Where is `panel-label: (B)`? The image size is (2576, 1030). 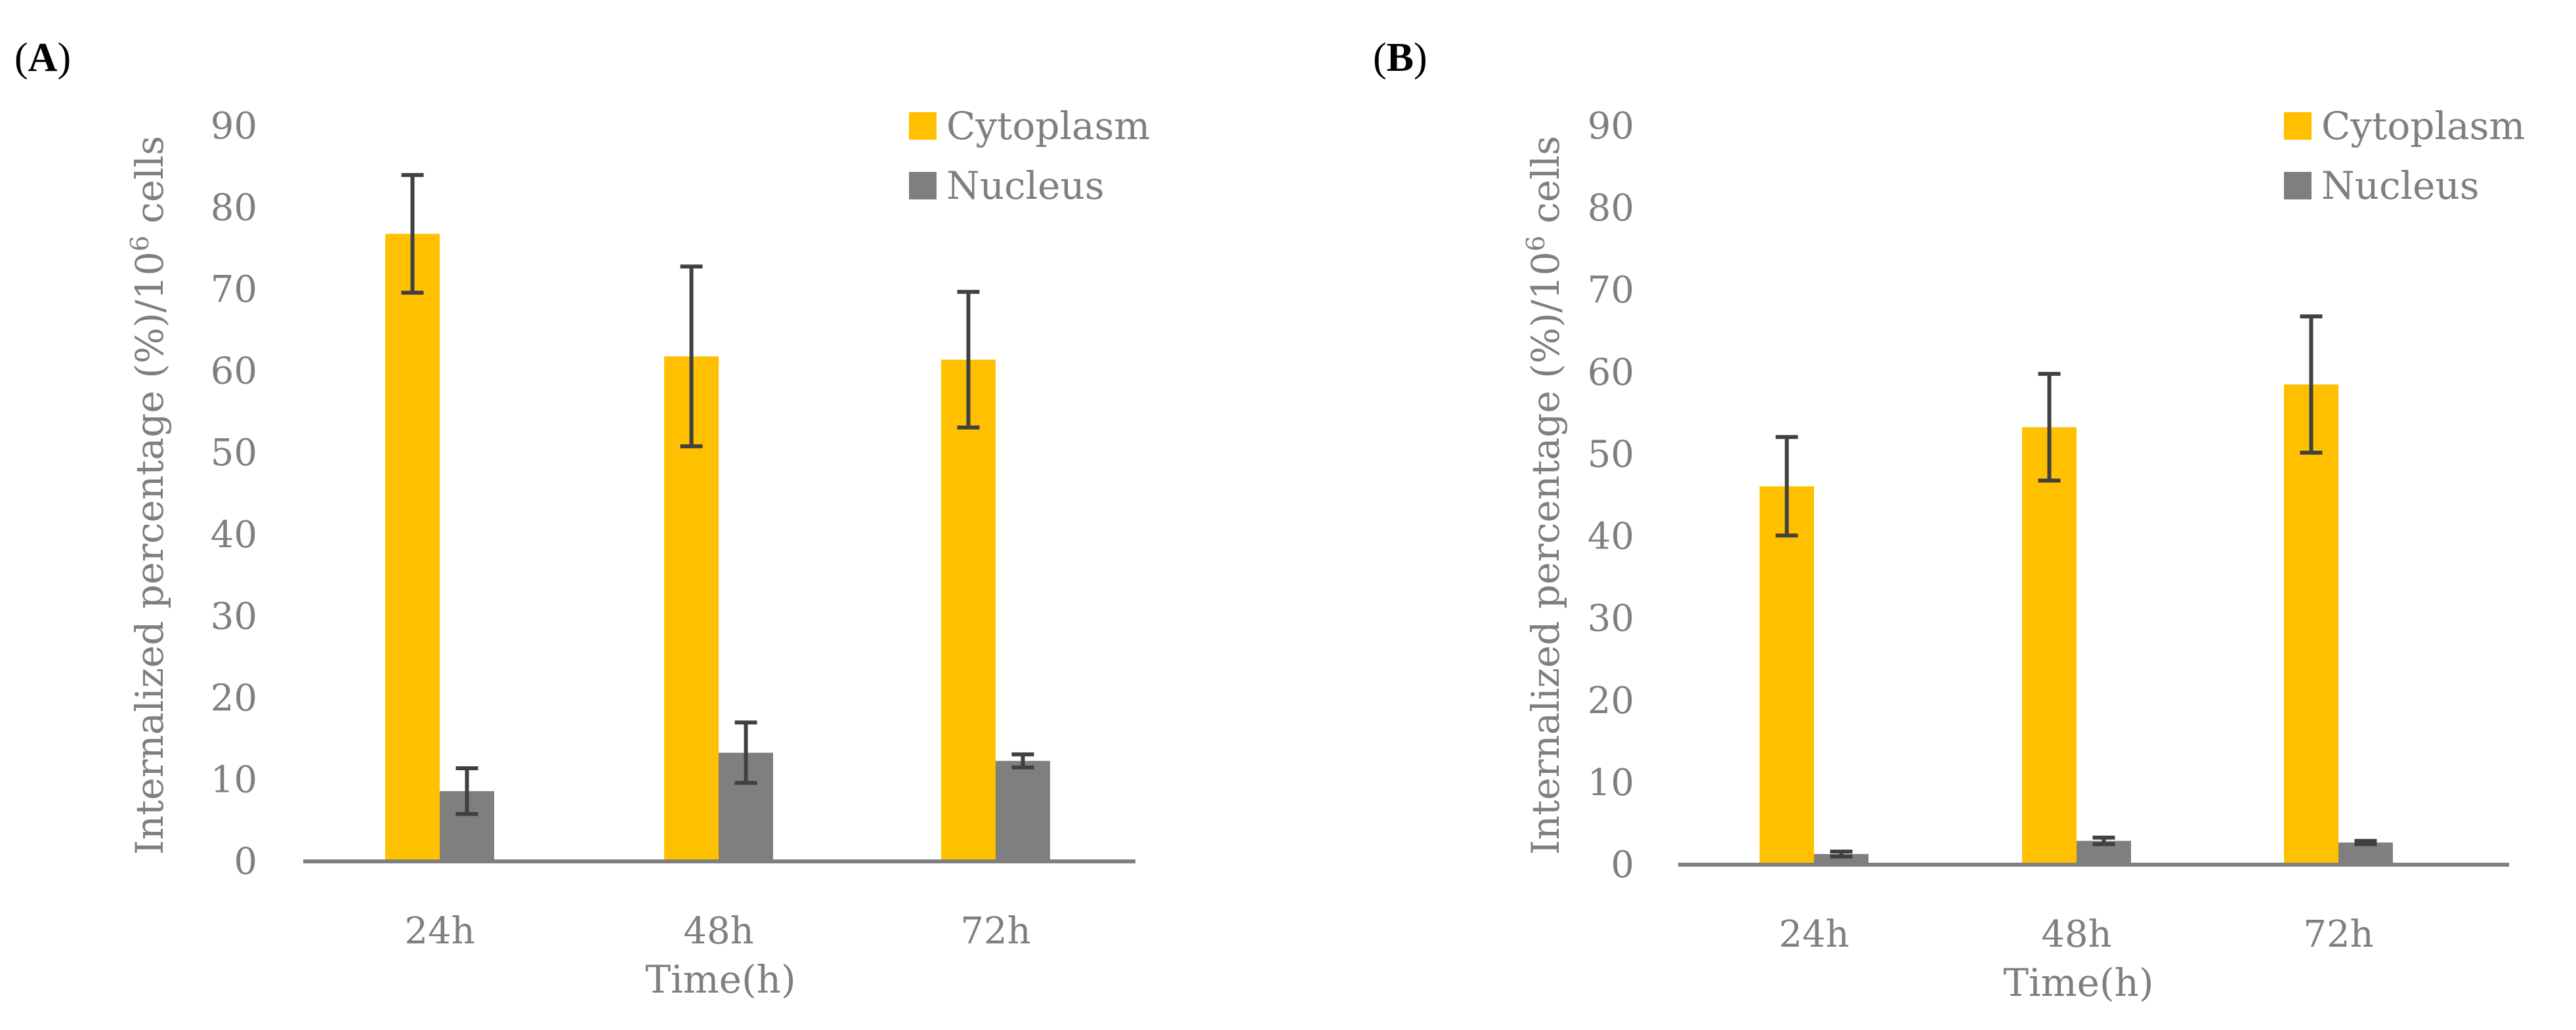 panel-label: (B) is located at coordinates (1400, 57).